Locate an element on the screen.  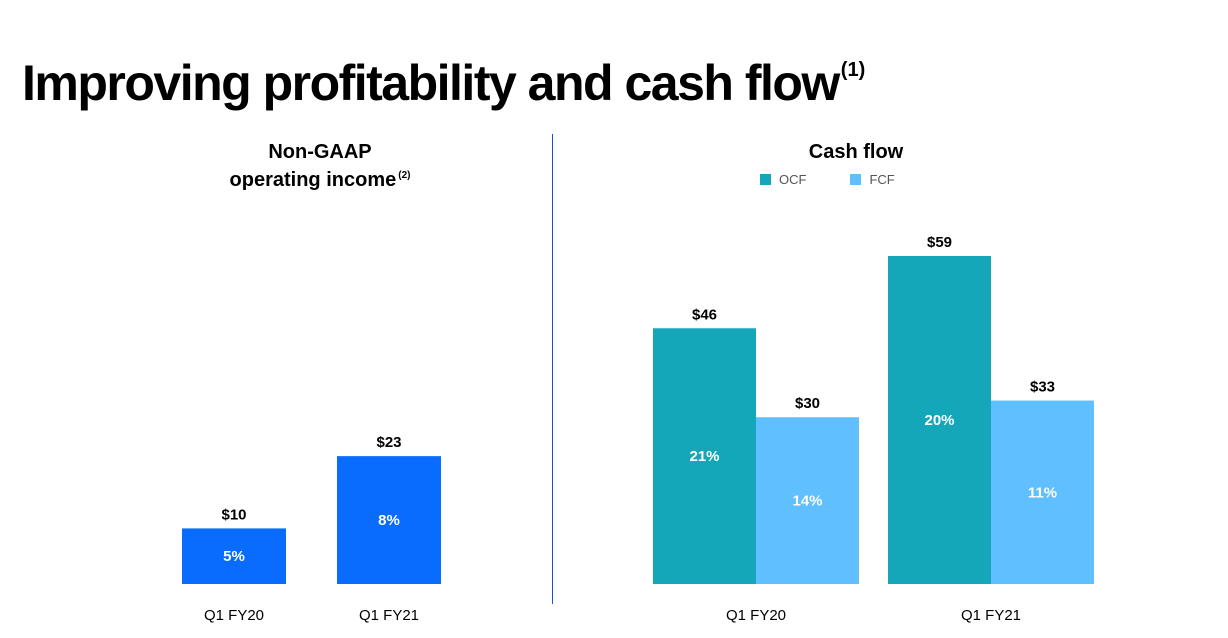
category-label-cash-flow-1: Q1 FY21 is located at coordinates (991, 615).